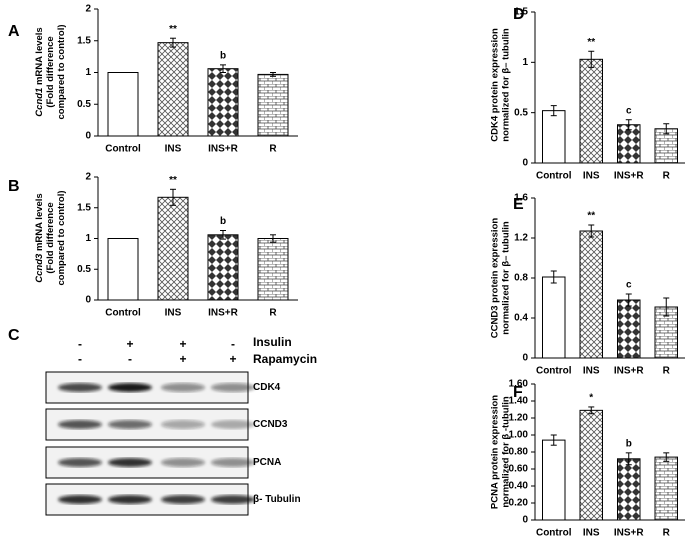 This screenshot has height=541, width=693. I want to click on y-tick-label: 1.6, so click(521, 198).